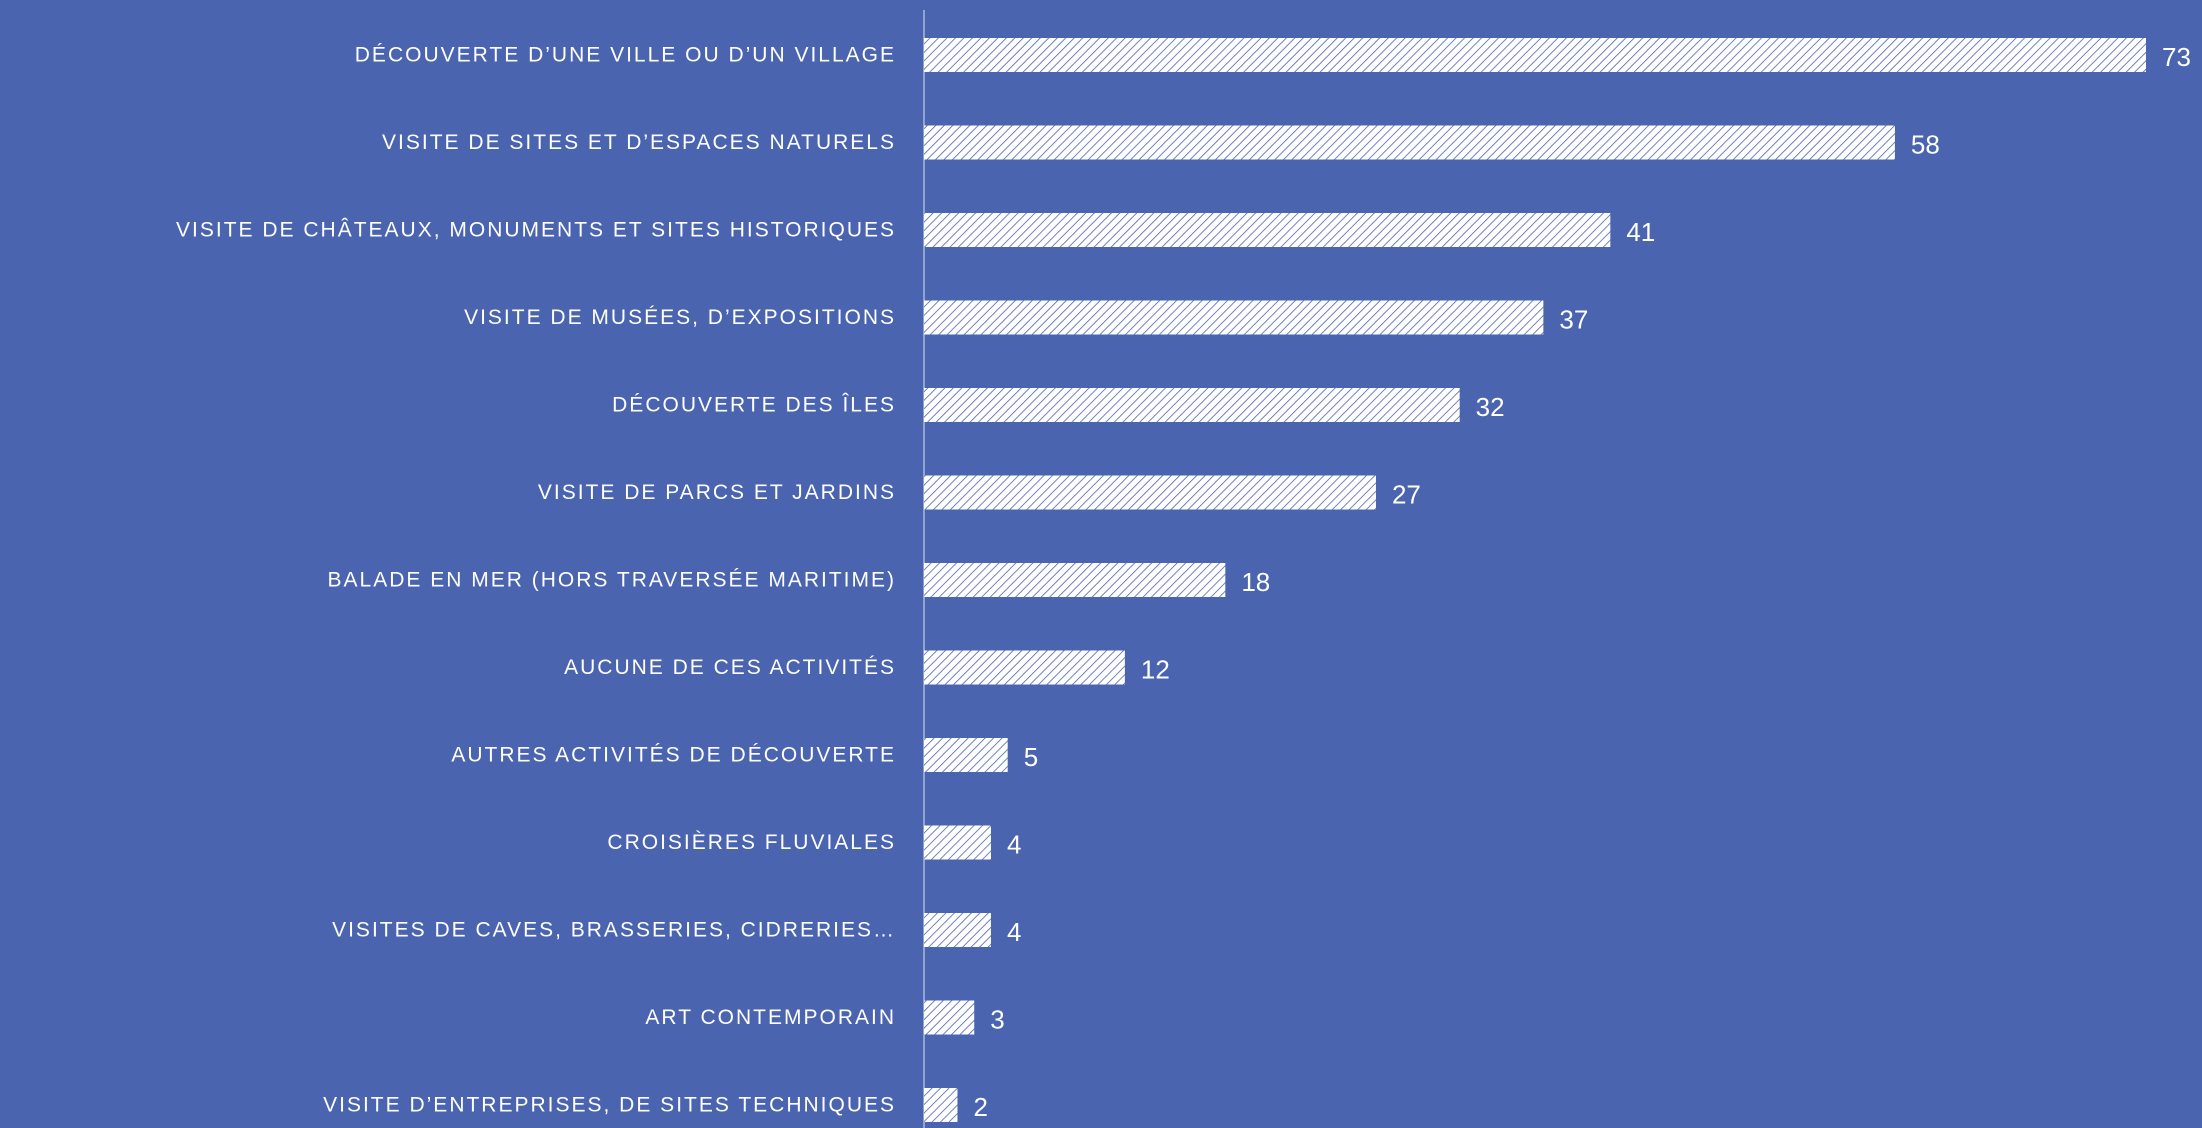 The image size is (2202, 1128). Describe the element at coordinates (997, 1020) in the screenshot. I see `value-label: 3` at that location.